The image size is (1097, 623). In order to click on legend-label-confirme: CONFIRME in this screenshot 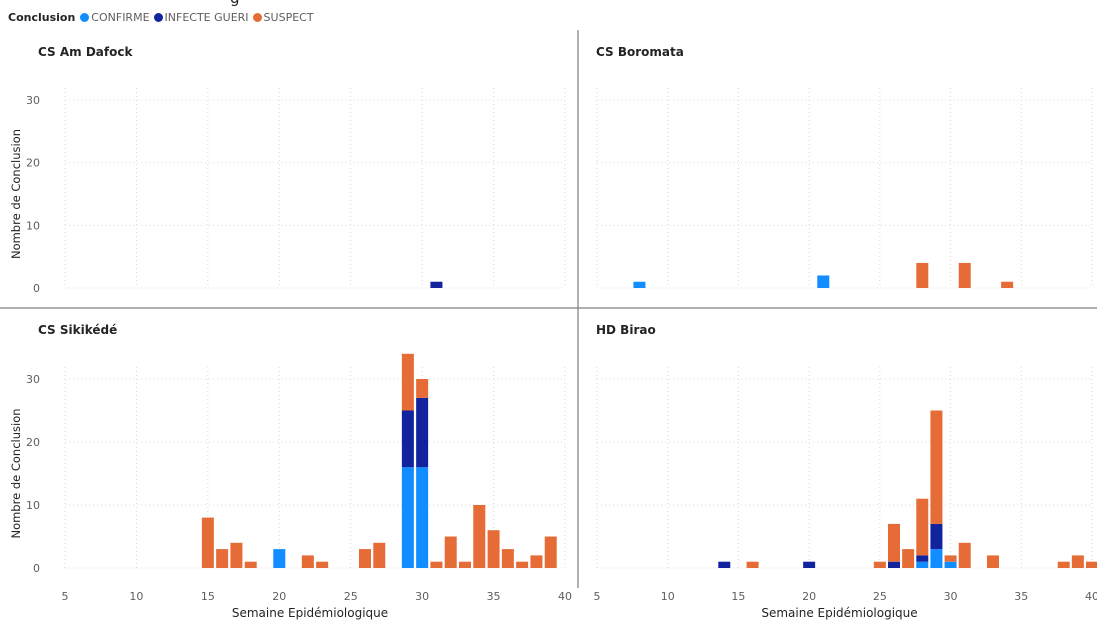, I will do `click(120, 17)`.